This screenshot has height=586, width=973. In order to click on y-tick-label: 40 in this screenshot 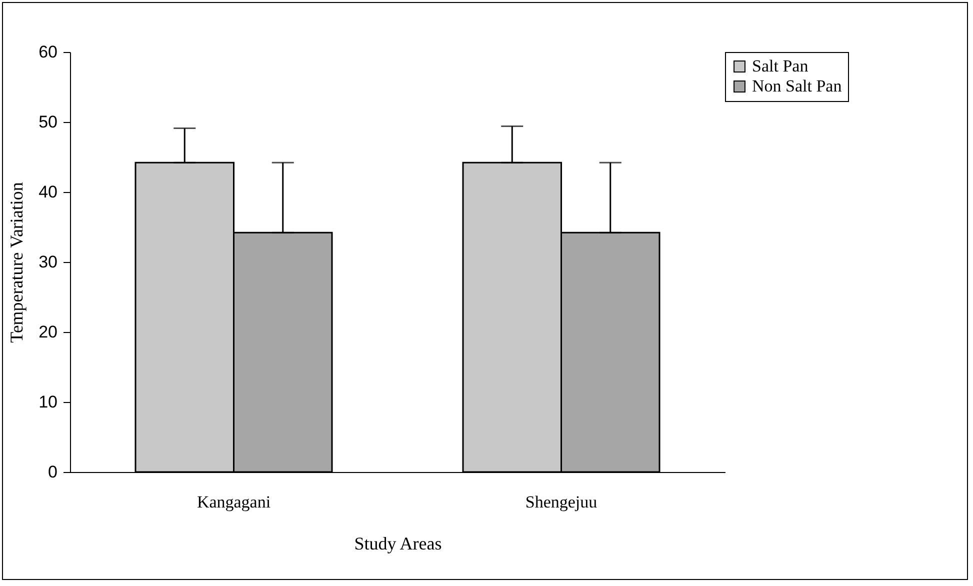, I will do `click(48, 192)`.